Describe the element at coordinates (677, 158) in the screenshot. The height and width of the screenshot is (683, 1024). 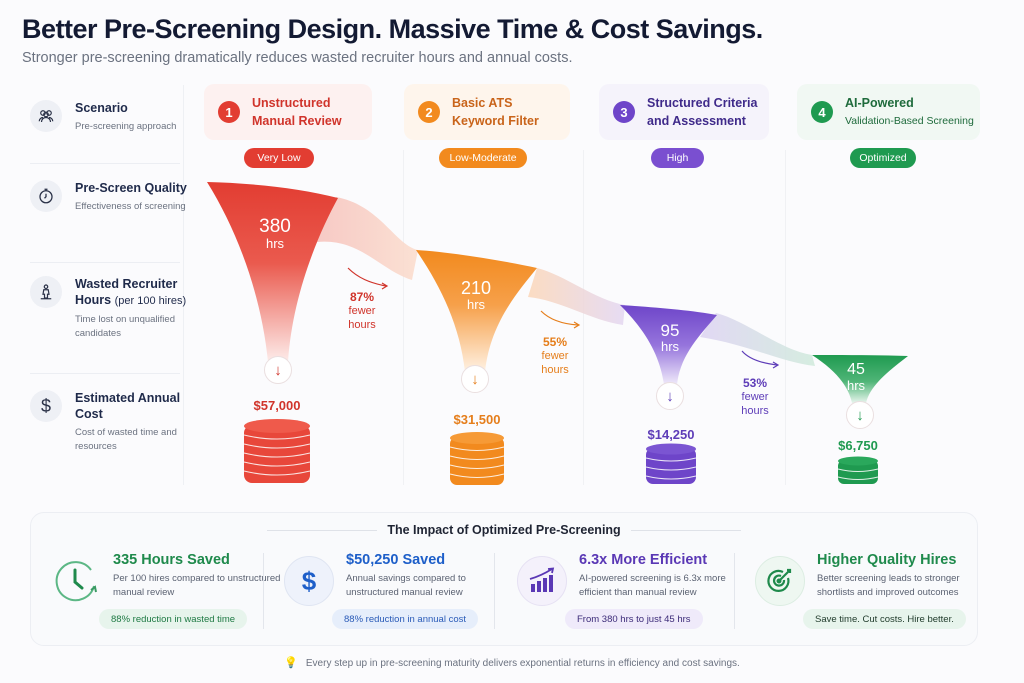
I see `quality-badge: High` at that location.